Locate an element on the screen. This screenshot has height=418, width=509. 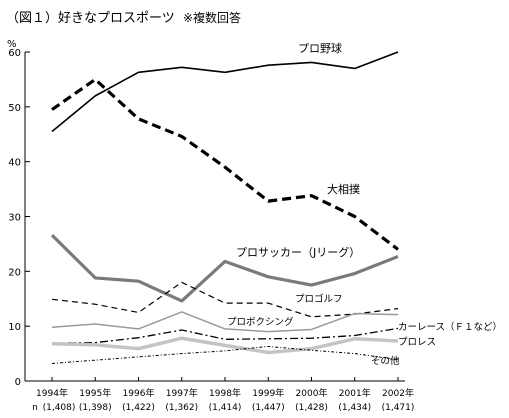
series-line-pro-boxing is located at coordinates (225, 322).